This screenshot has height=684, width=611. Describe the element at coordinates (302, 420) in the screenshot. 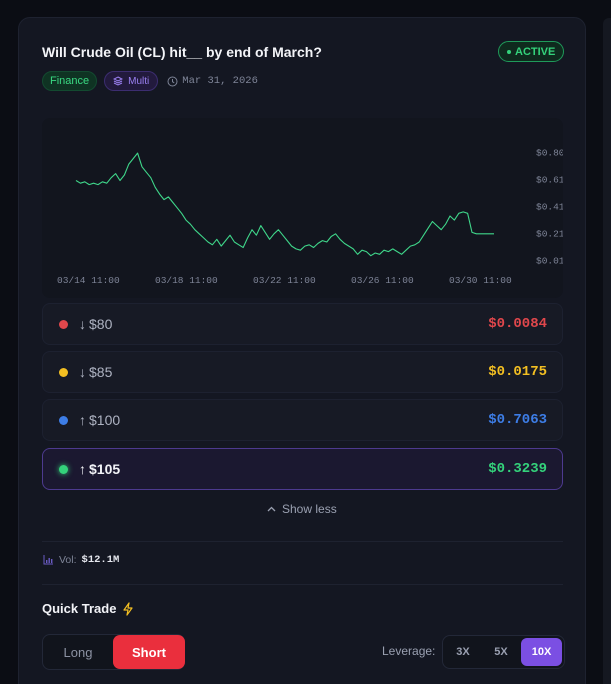

I see `outcome-row: ↑ $100 $0.7063` at that location.